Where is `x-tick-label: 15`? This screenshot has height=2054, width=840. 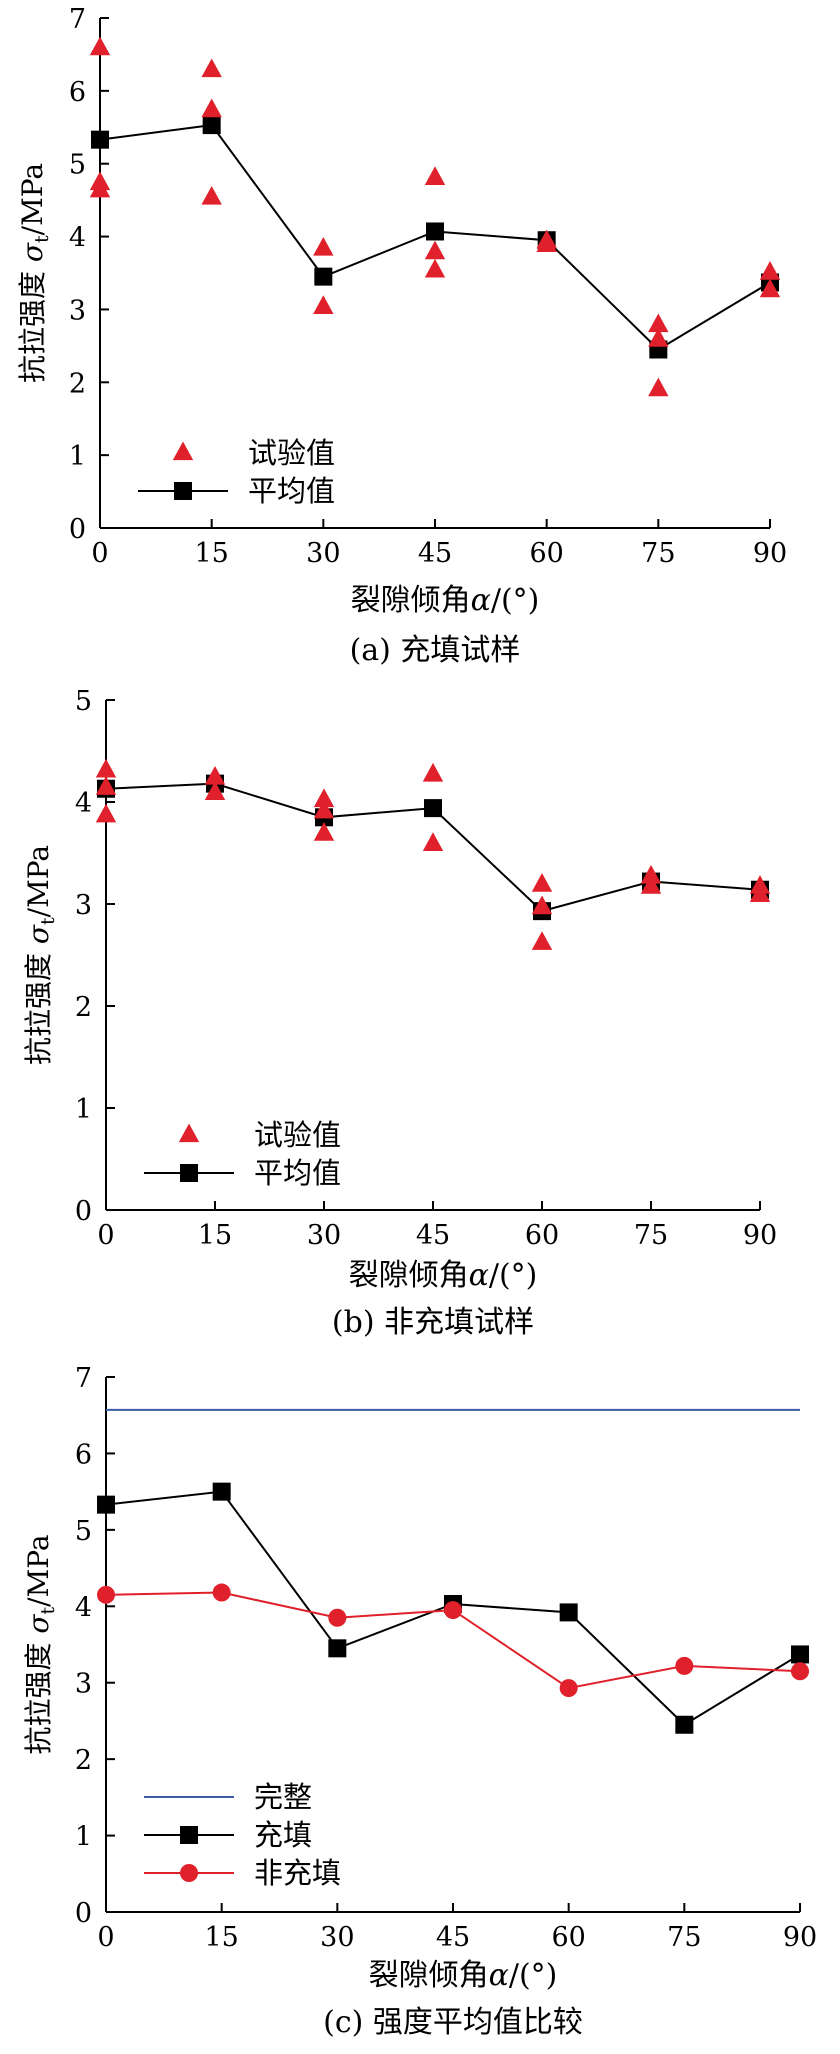 x-tick-label: 15 is located at coordinates (221, 1937).